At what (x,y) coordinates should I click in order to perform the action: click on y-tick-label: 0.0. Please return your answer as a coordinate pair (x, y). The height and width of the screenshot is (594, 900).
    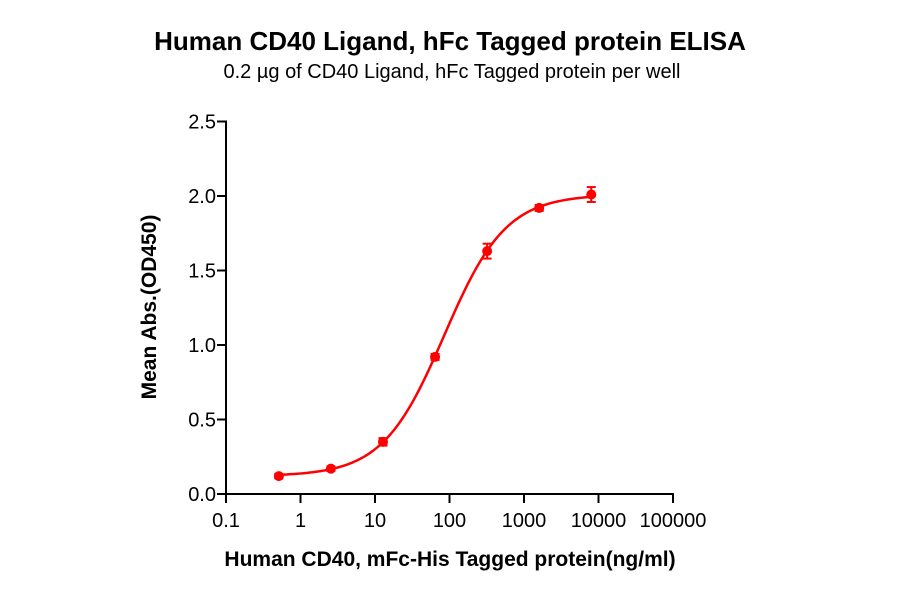
    Looking at the image, I should click on (202, 495).